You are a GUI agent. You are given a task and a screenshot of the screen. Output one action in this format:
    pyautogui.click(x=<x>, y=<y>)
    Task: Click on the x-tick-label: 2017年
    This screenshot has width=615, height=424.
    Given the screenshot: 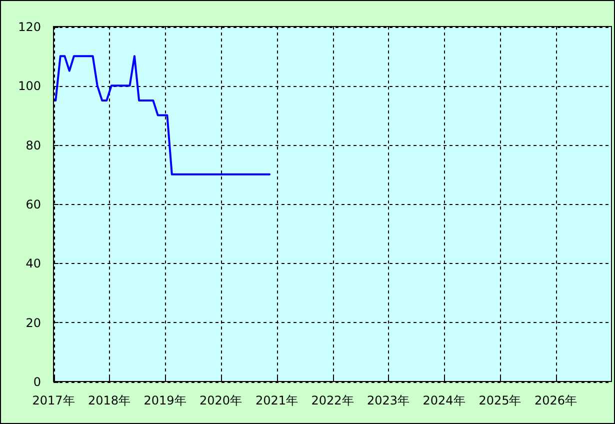 What is the action you would take?
    pyautogui.click(x=53, y=401)
    